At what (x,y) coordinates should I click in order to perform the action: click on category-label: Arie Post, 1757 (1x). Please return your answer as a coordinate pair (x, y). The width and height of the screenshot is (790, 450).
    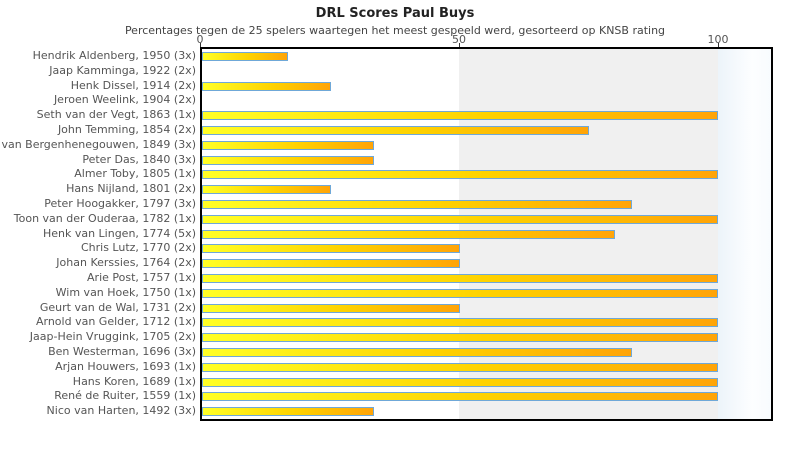
    Looking at the image, I should click on (141, 277).